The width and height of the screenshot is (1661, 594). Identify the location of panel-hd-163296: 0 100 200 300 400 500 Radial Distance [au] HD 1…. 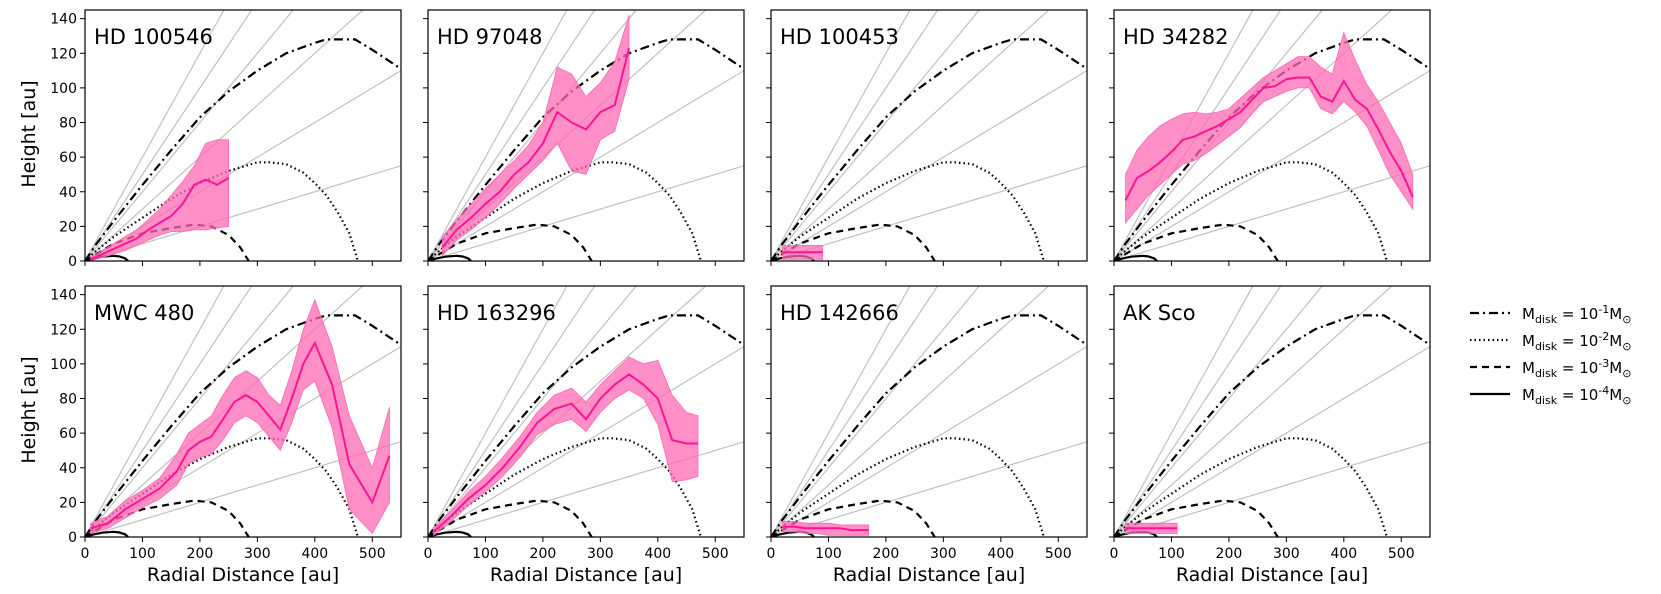
(584, 435).